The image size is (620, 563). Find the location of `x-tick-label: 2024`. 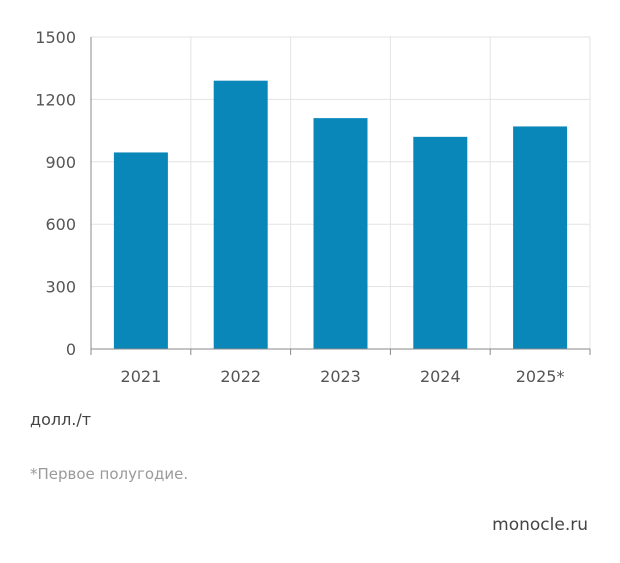

x-tick-label: 2024 is located at coordinates (440, 376).